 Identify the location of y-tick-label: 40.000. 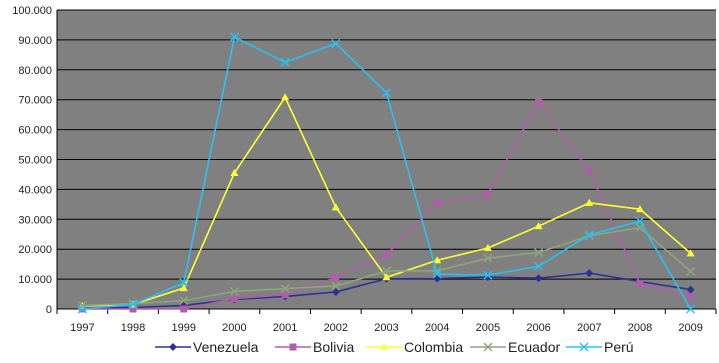
(35, 190).